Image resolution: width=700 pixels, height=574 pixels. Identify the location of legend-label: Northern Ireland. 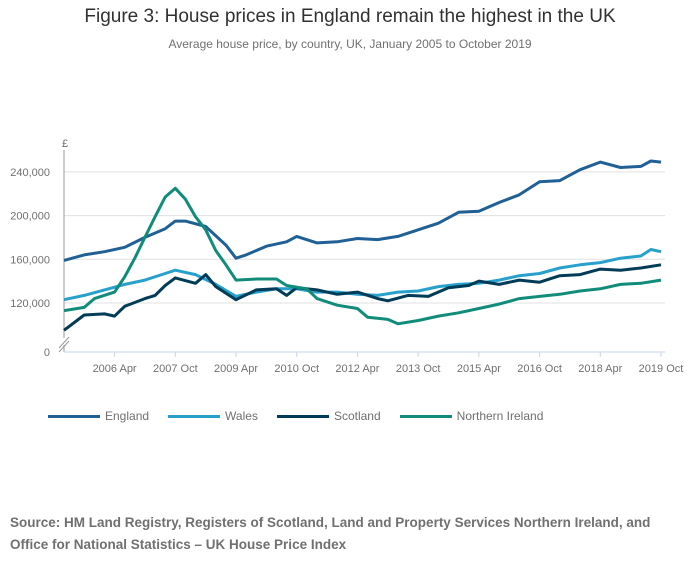
(500, 416).